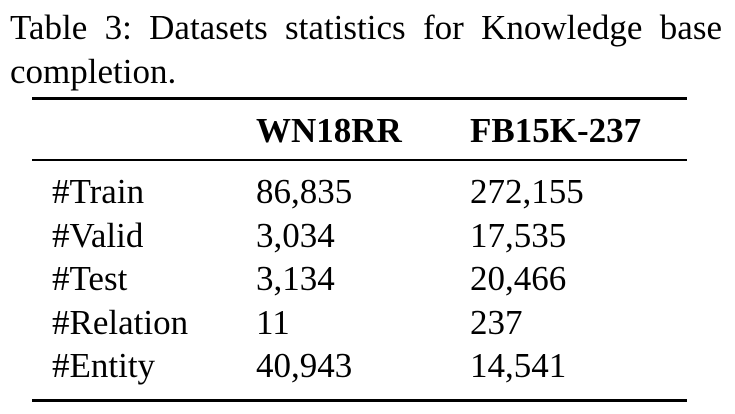 This screenshot has height=414, width=735. What do you see at coordinates (527, 191) in the screenshot?
I see `cell-train-fb15k-237: 272,155` at bounding box center [527, 191].